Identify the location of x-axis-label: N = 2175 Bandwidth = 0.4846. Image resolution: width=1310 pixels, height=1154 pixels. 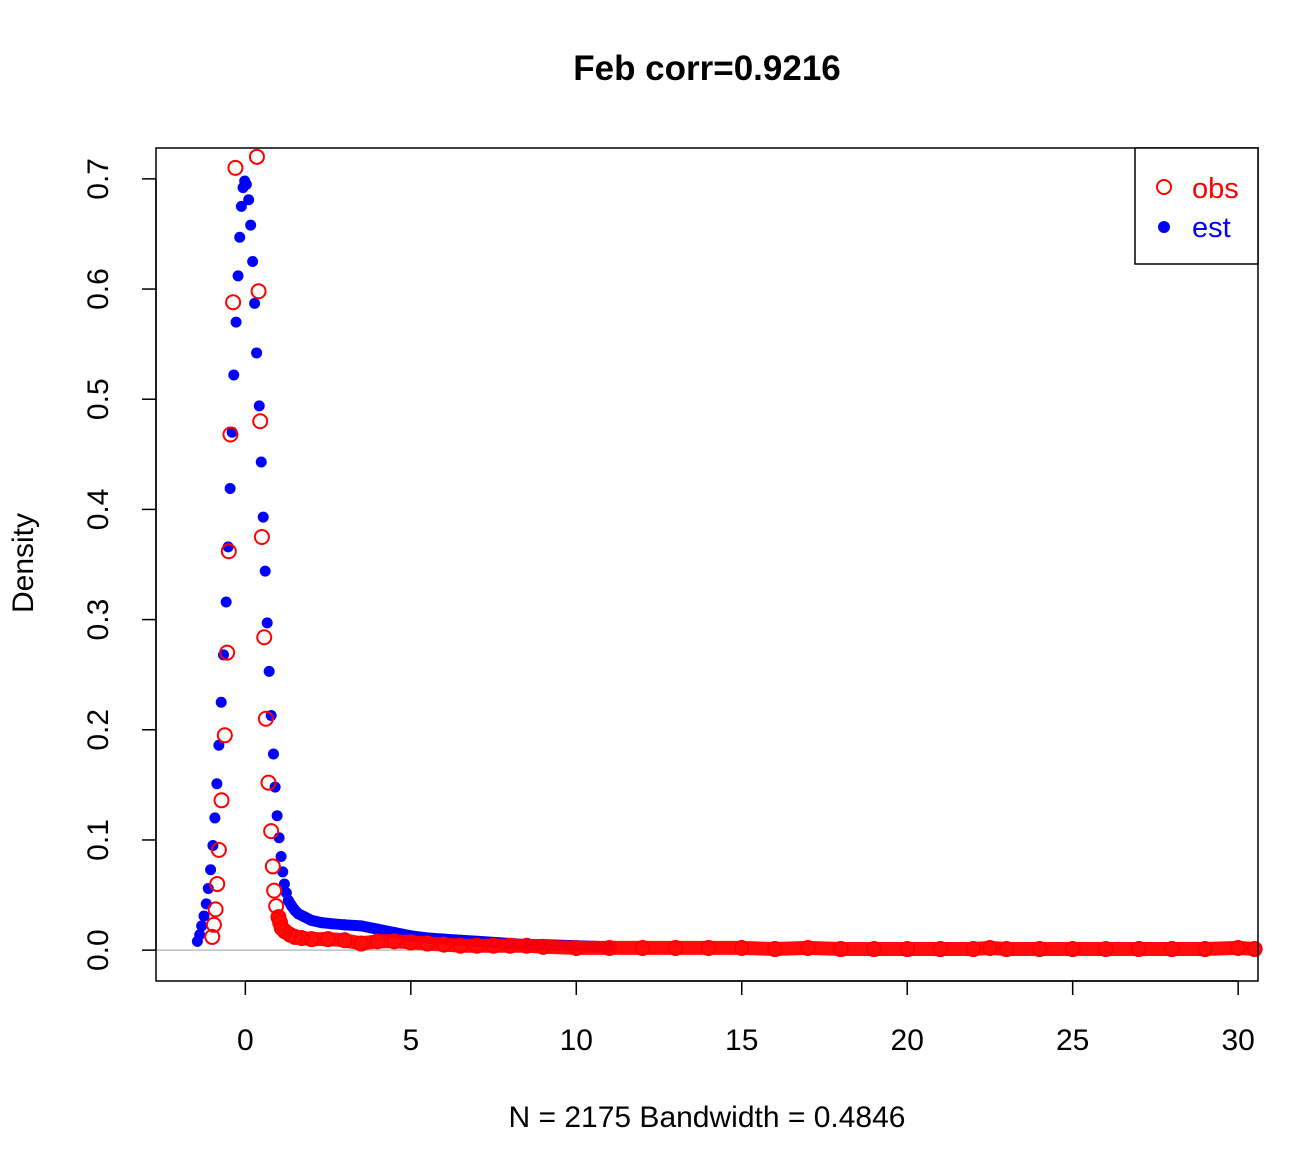
(707, 1117).